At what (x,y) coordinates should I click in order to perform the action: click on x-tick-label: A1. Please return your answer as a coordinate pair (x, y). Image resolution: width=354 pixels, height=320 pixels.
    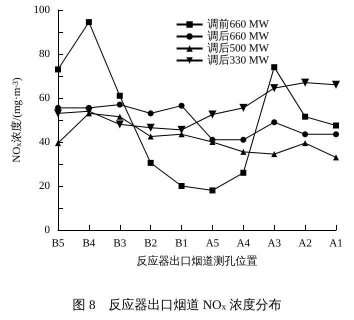
    Looking at the image, I should click on (336, 244).